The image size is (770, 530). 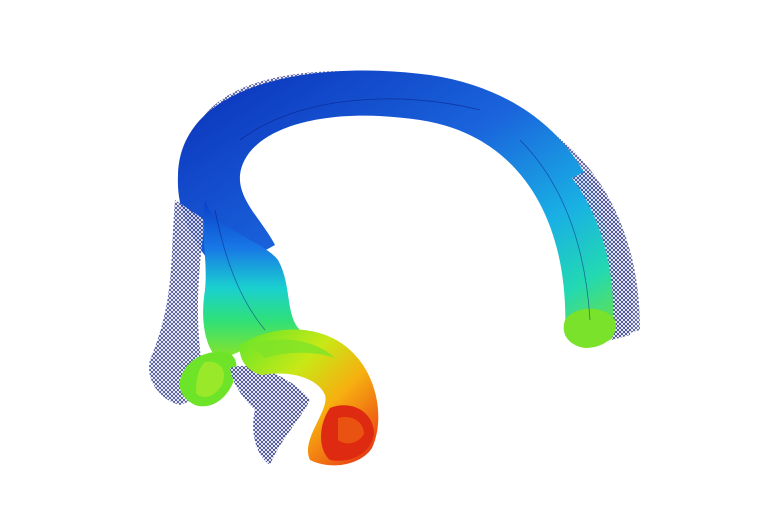 I want to click on left-leg-body, so click(x=251, y=280).